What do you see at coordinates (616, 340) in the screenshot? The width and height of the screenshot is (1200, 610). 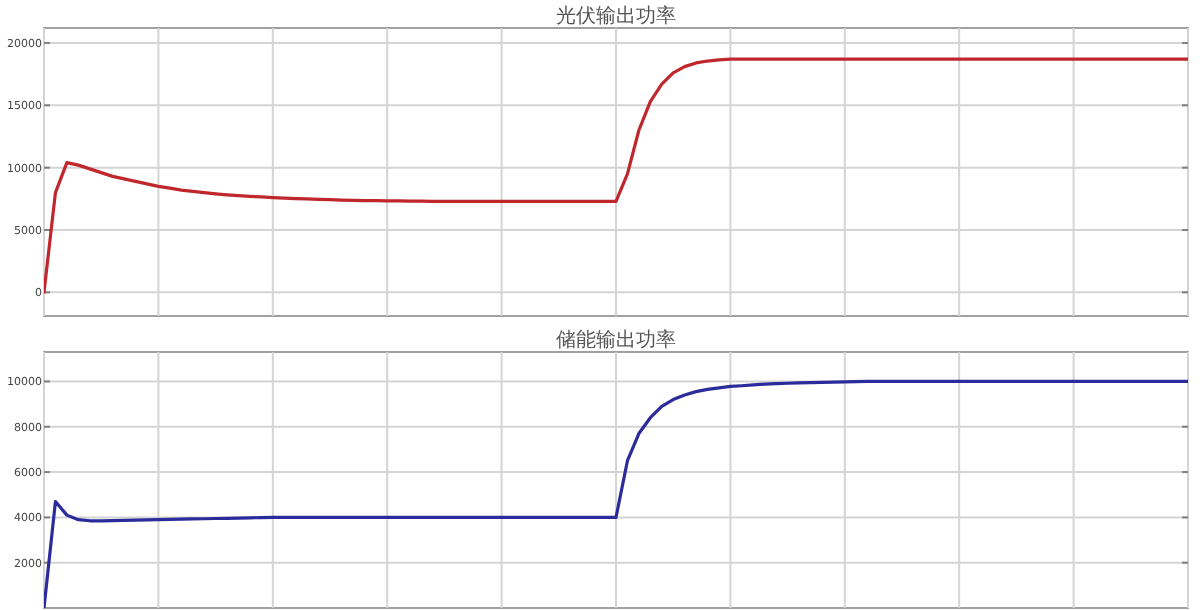 I see `chart-title: 储能输出功率` at bounding box center [616, 340].